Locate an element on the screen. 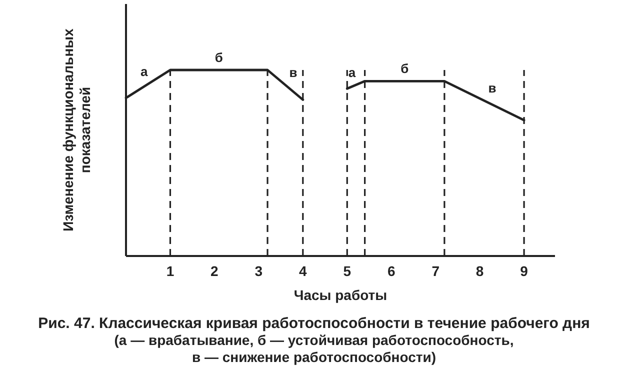 Image resolution: width=628 pixels, height=369 pixels. x-tick-label: 7 is located at coordinates (436, 271).